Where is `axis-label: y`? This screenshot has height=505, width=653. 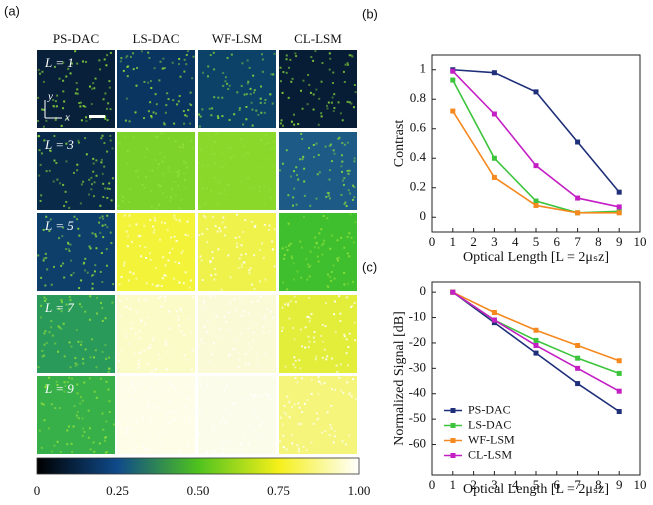 axis-label: y is located at coordinates (50, 97).